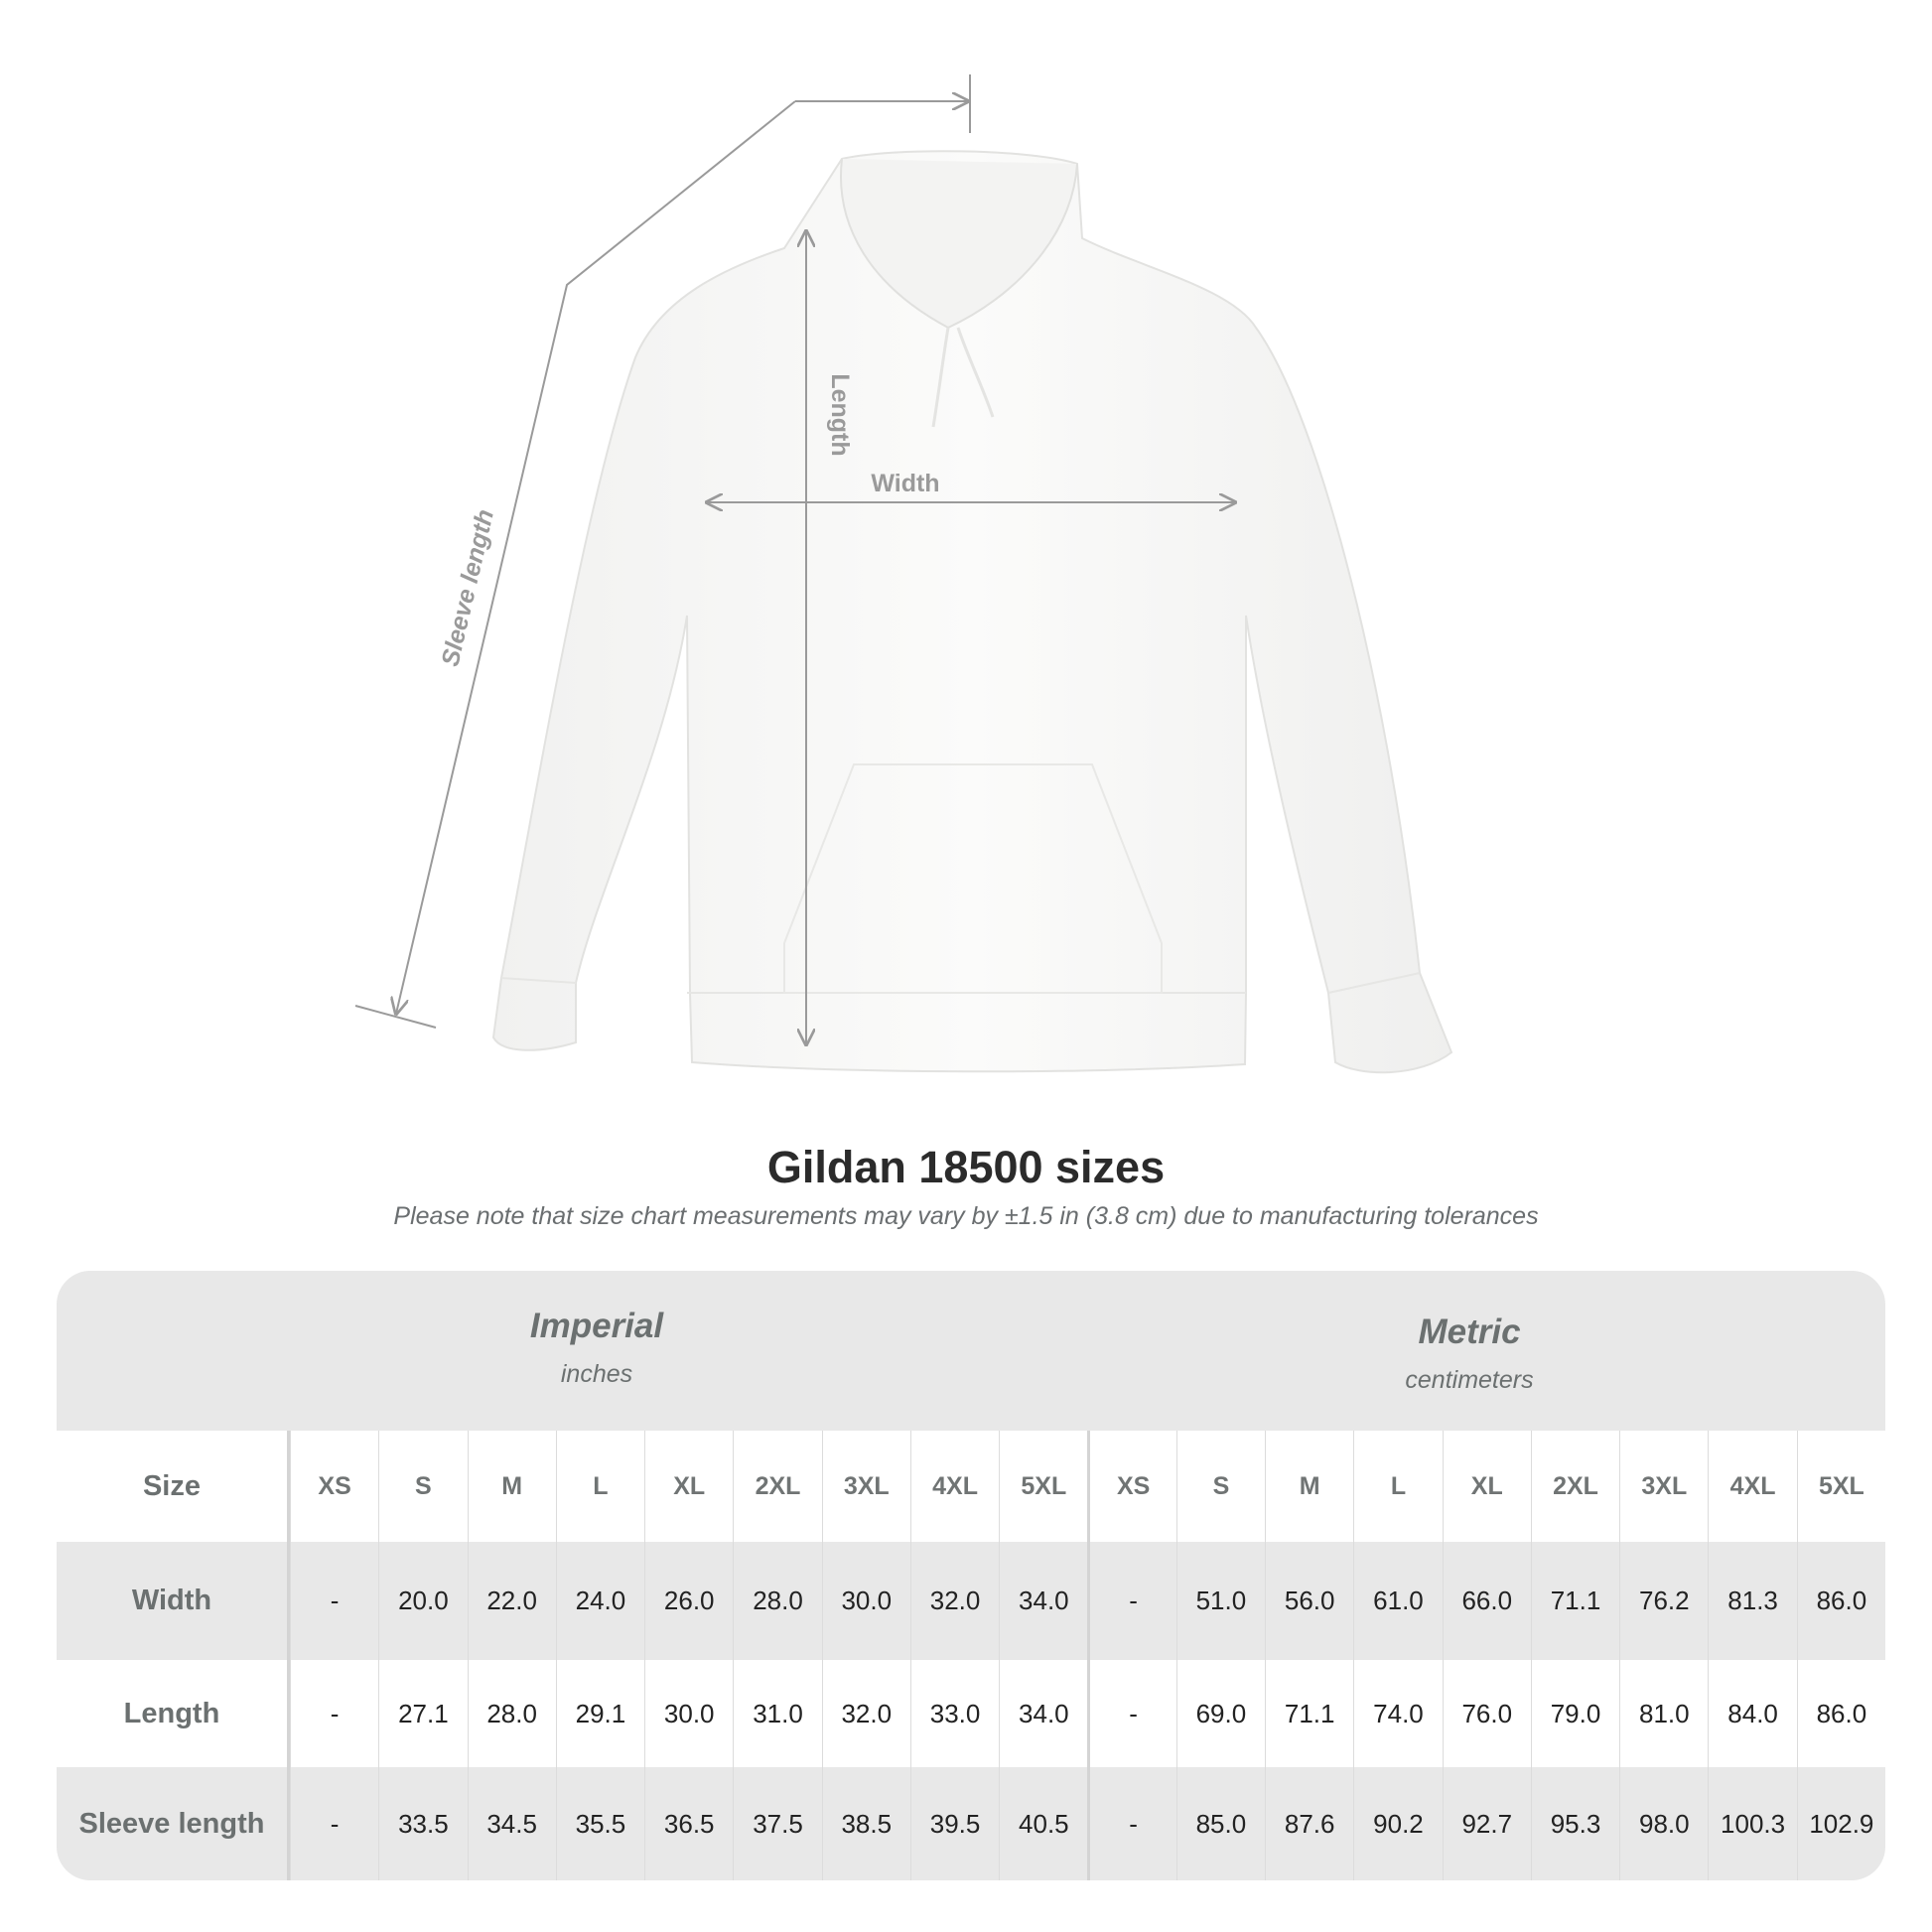 This screenshot has width=1932, height=1932. What do you see at coordinates (1043, 1823) in the screenshot?
I see `imperial-value-cell: 40.5` at bounding box center [1043, 1823].